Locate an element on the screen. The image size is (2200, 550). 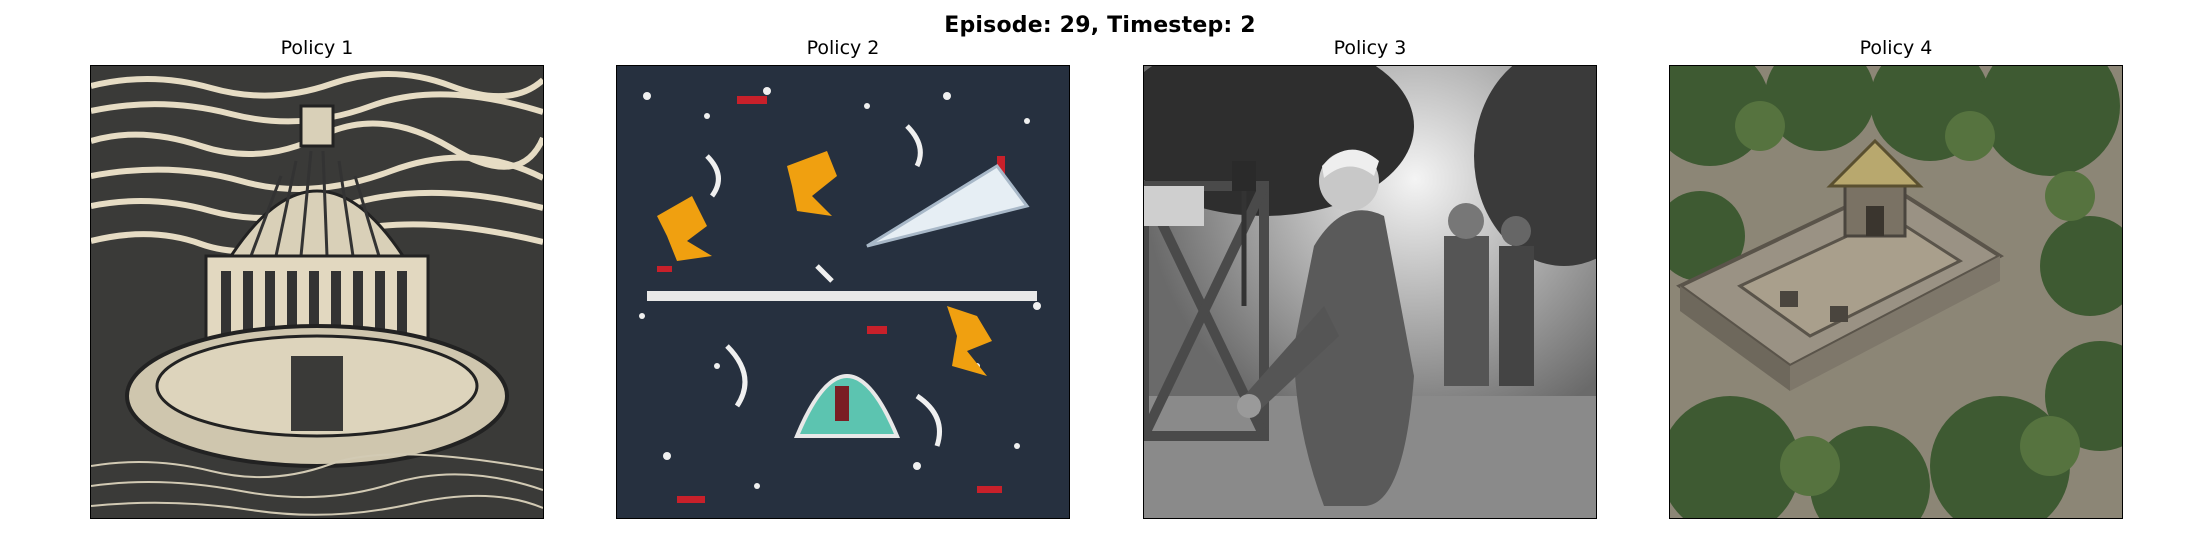
panel-title: Policy 2 is located at coordinates (843, 48).